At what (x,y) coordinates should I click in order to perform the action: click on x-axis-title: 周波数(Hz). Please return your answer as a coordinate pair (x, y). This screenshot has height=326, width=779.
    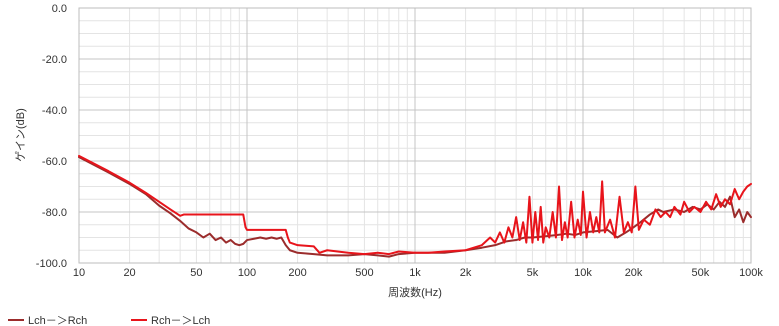
    Looking at the image, I should click on (415, 292).